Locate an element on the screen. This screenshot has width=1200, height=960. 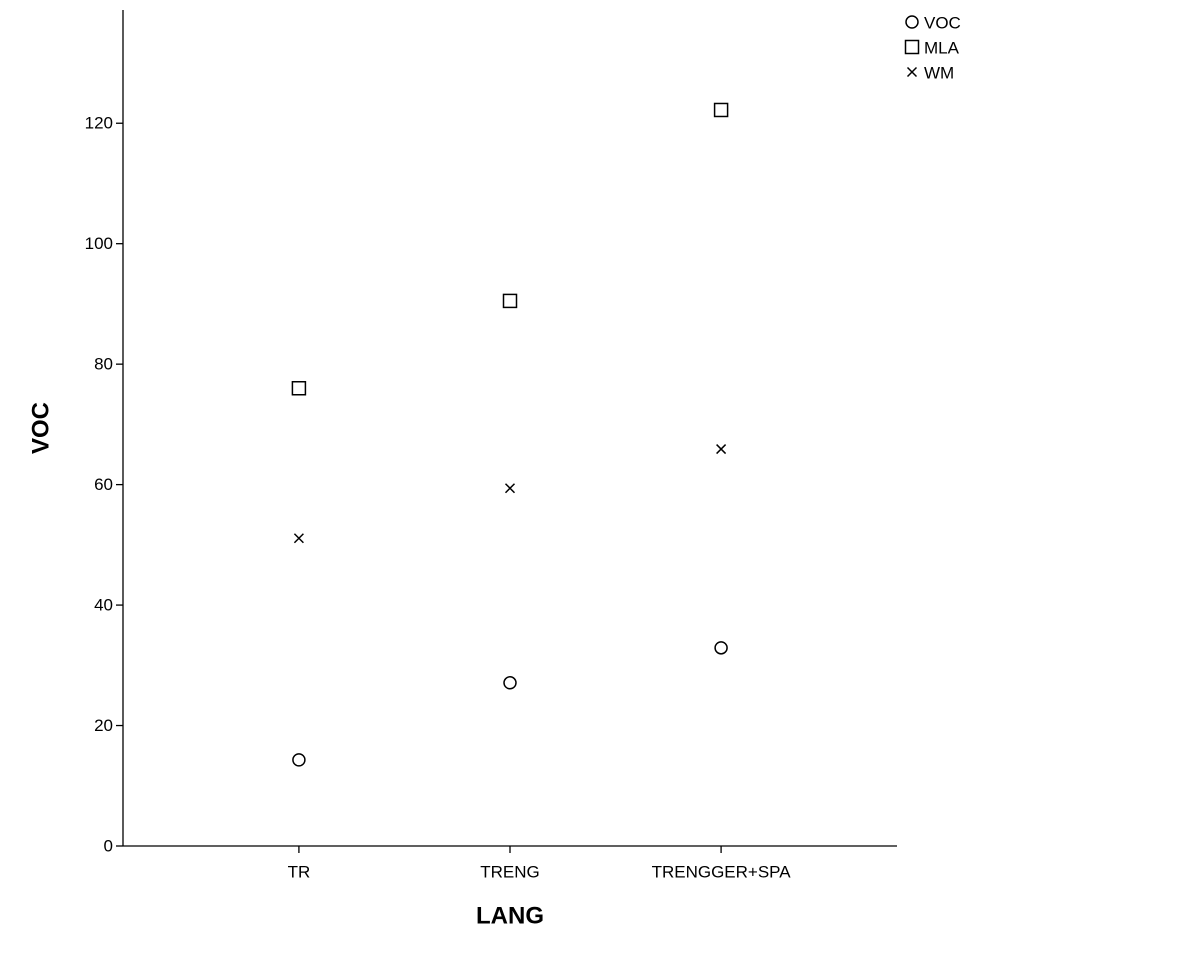
y-tick-label: 60 is located at coordinates (103, 484).